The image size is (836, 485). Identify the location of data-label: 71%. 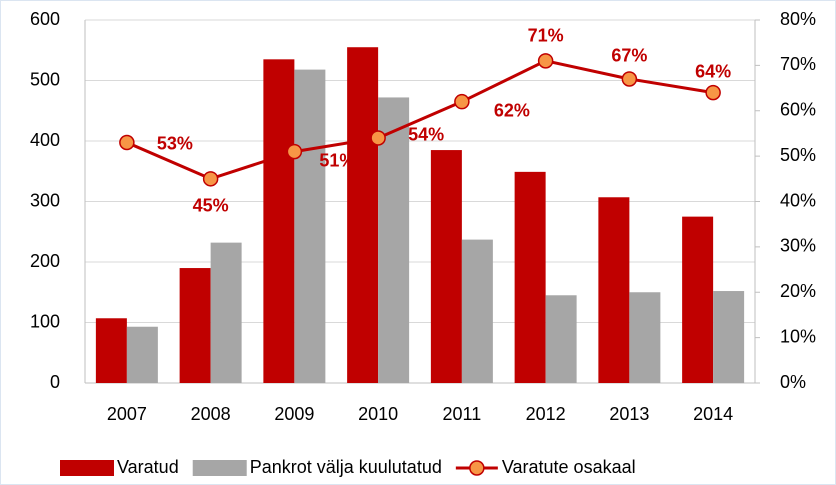
(546, 36).